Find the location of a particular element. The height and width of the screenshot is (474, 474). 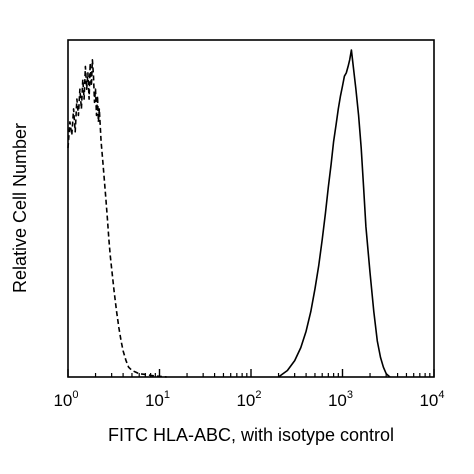

x-axis-ticks: 10⁰ 10¹ 10² 10³ 10⁴ is located at coordinates (249, 389).